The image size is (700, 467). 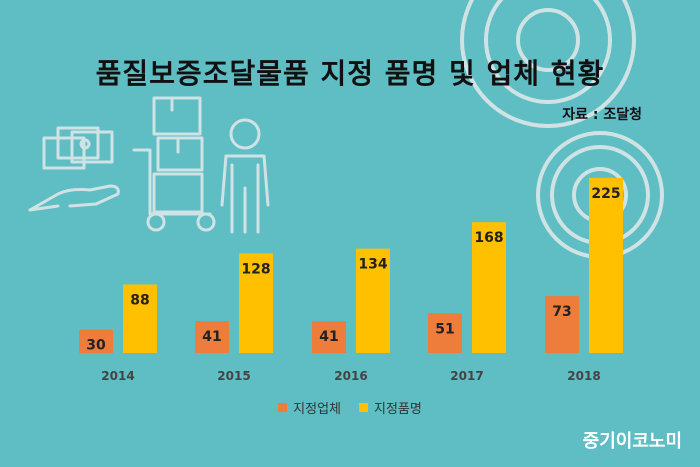 I want to click on data-label-product-2014: 88, so click(x=139, y=300).